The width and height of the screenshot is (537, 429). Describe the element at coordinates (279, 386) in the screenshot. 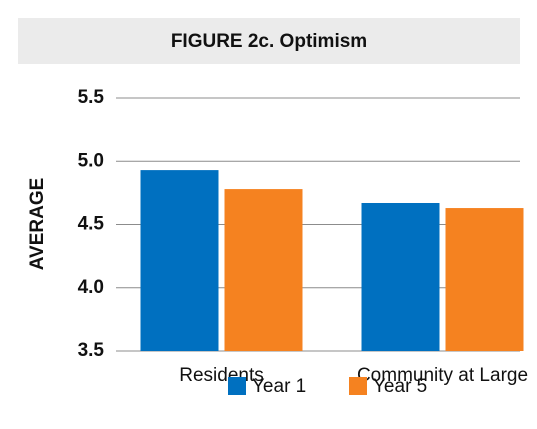

I see `legend-label: Year 1` at that location.